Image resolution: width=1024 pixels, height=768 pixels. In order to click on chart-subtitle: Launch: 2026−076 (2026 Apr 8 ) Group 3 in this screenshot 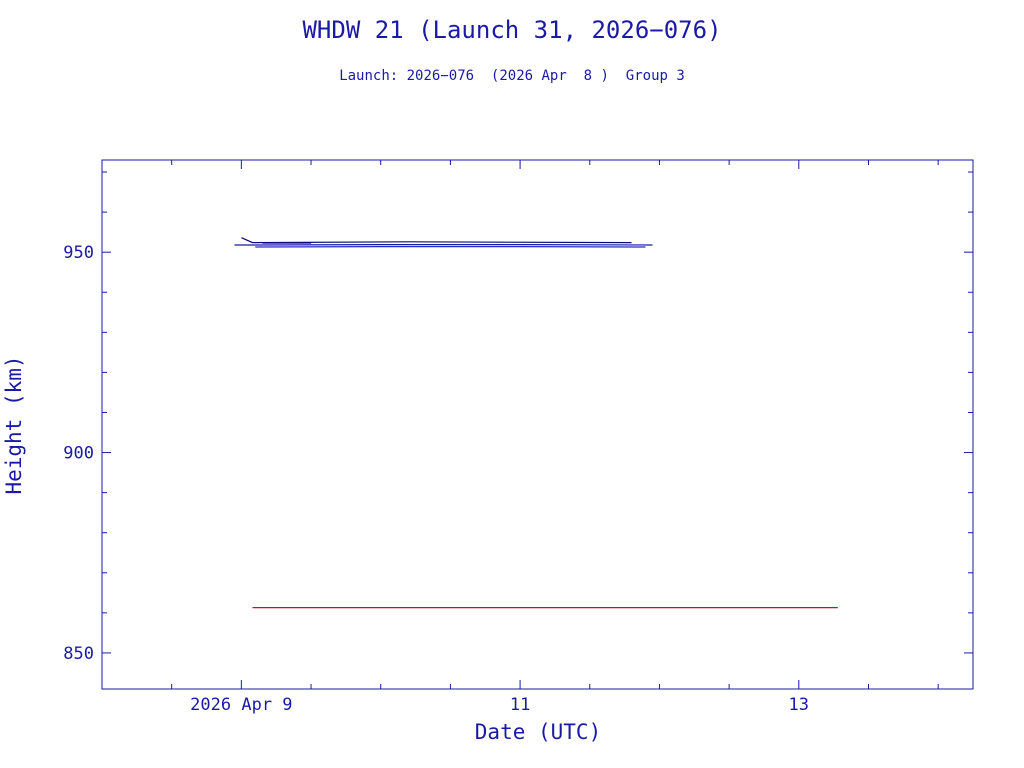, I will do `click(512, 76)`.